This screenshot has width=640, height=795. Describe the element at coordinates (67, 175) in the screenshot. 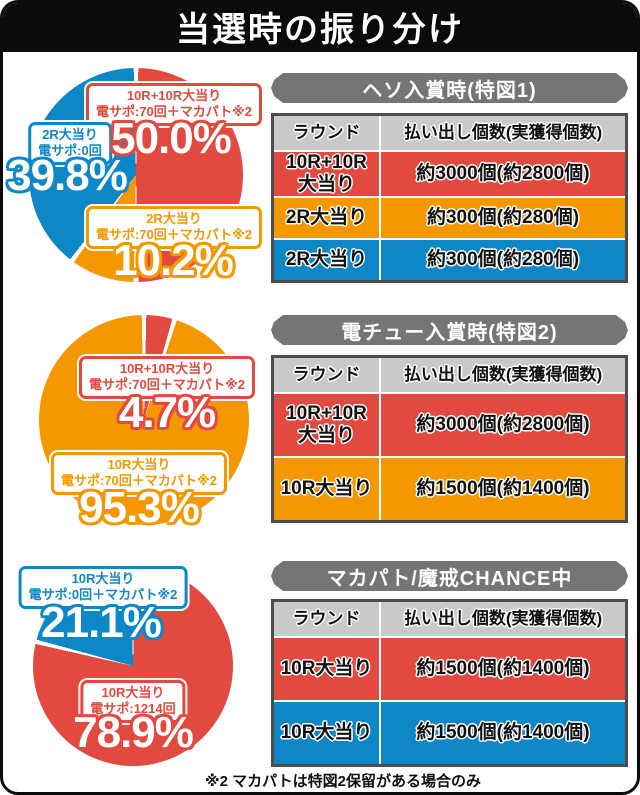

I see `pie1-percent-blue: 39.8%` at that location.